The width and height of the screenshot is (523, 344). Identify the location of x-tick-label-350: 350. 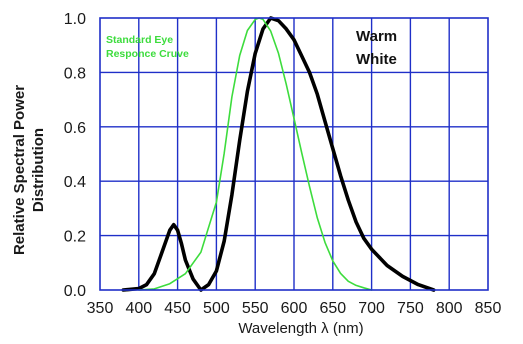
(100, 308).